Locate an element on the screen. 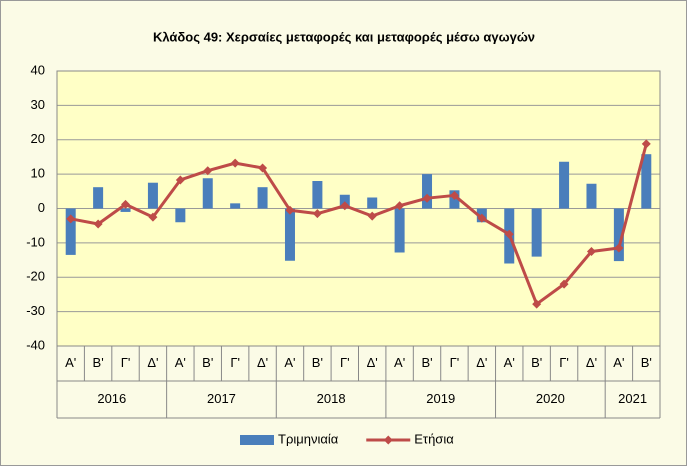 This screenshot has width=687, height=466. legend-label: Τριμηνιαία is located at coordinates (308, 438).